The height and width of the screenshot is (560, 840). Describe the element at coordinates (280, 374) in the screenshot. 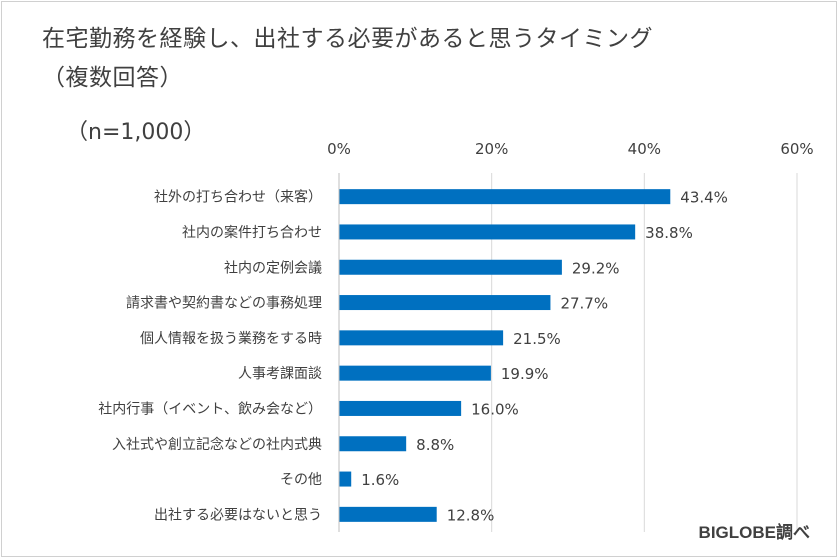

I see `category-label: 人事考課面談` at that location.